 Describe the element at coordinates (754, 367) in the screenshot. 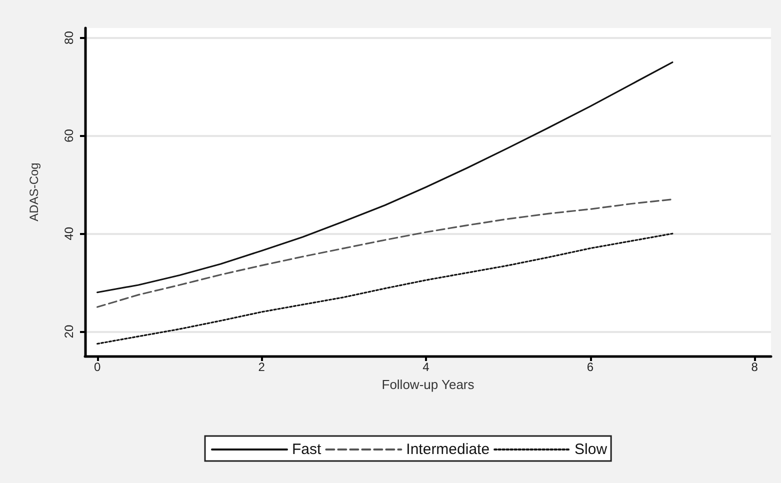

I see `x-tick-label: 8` at that location.